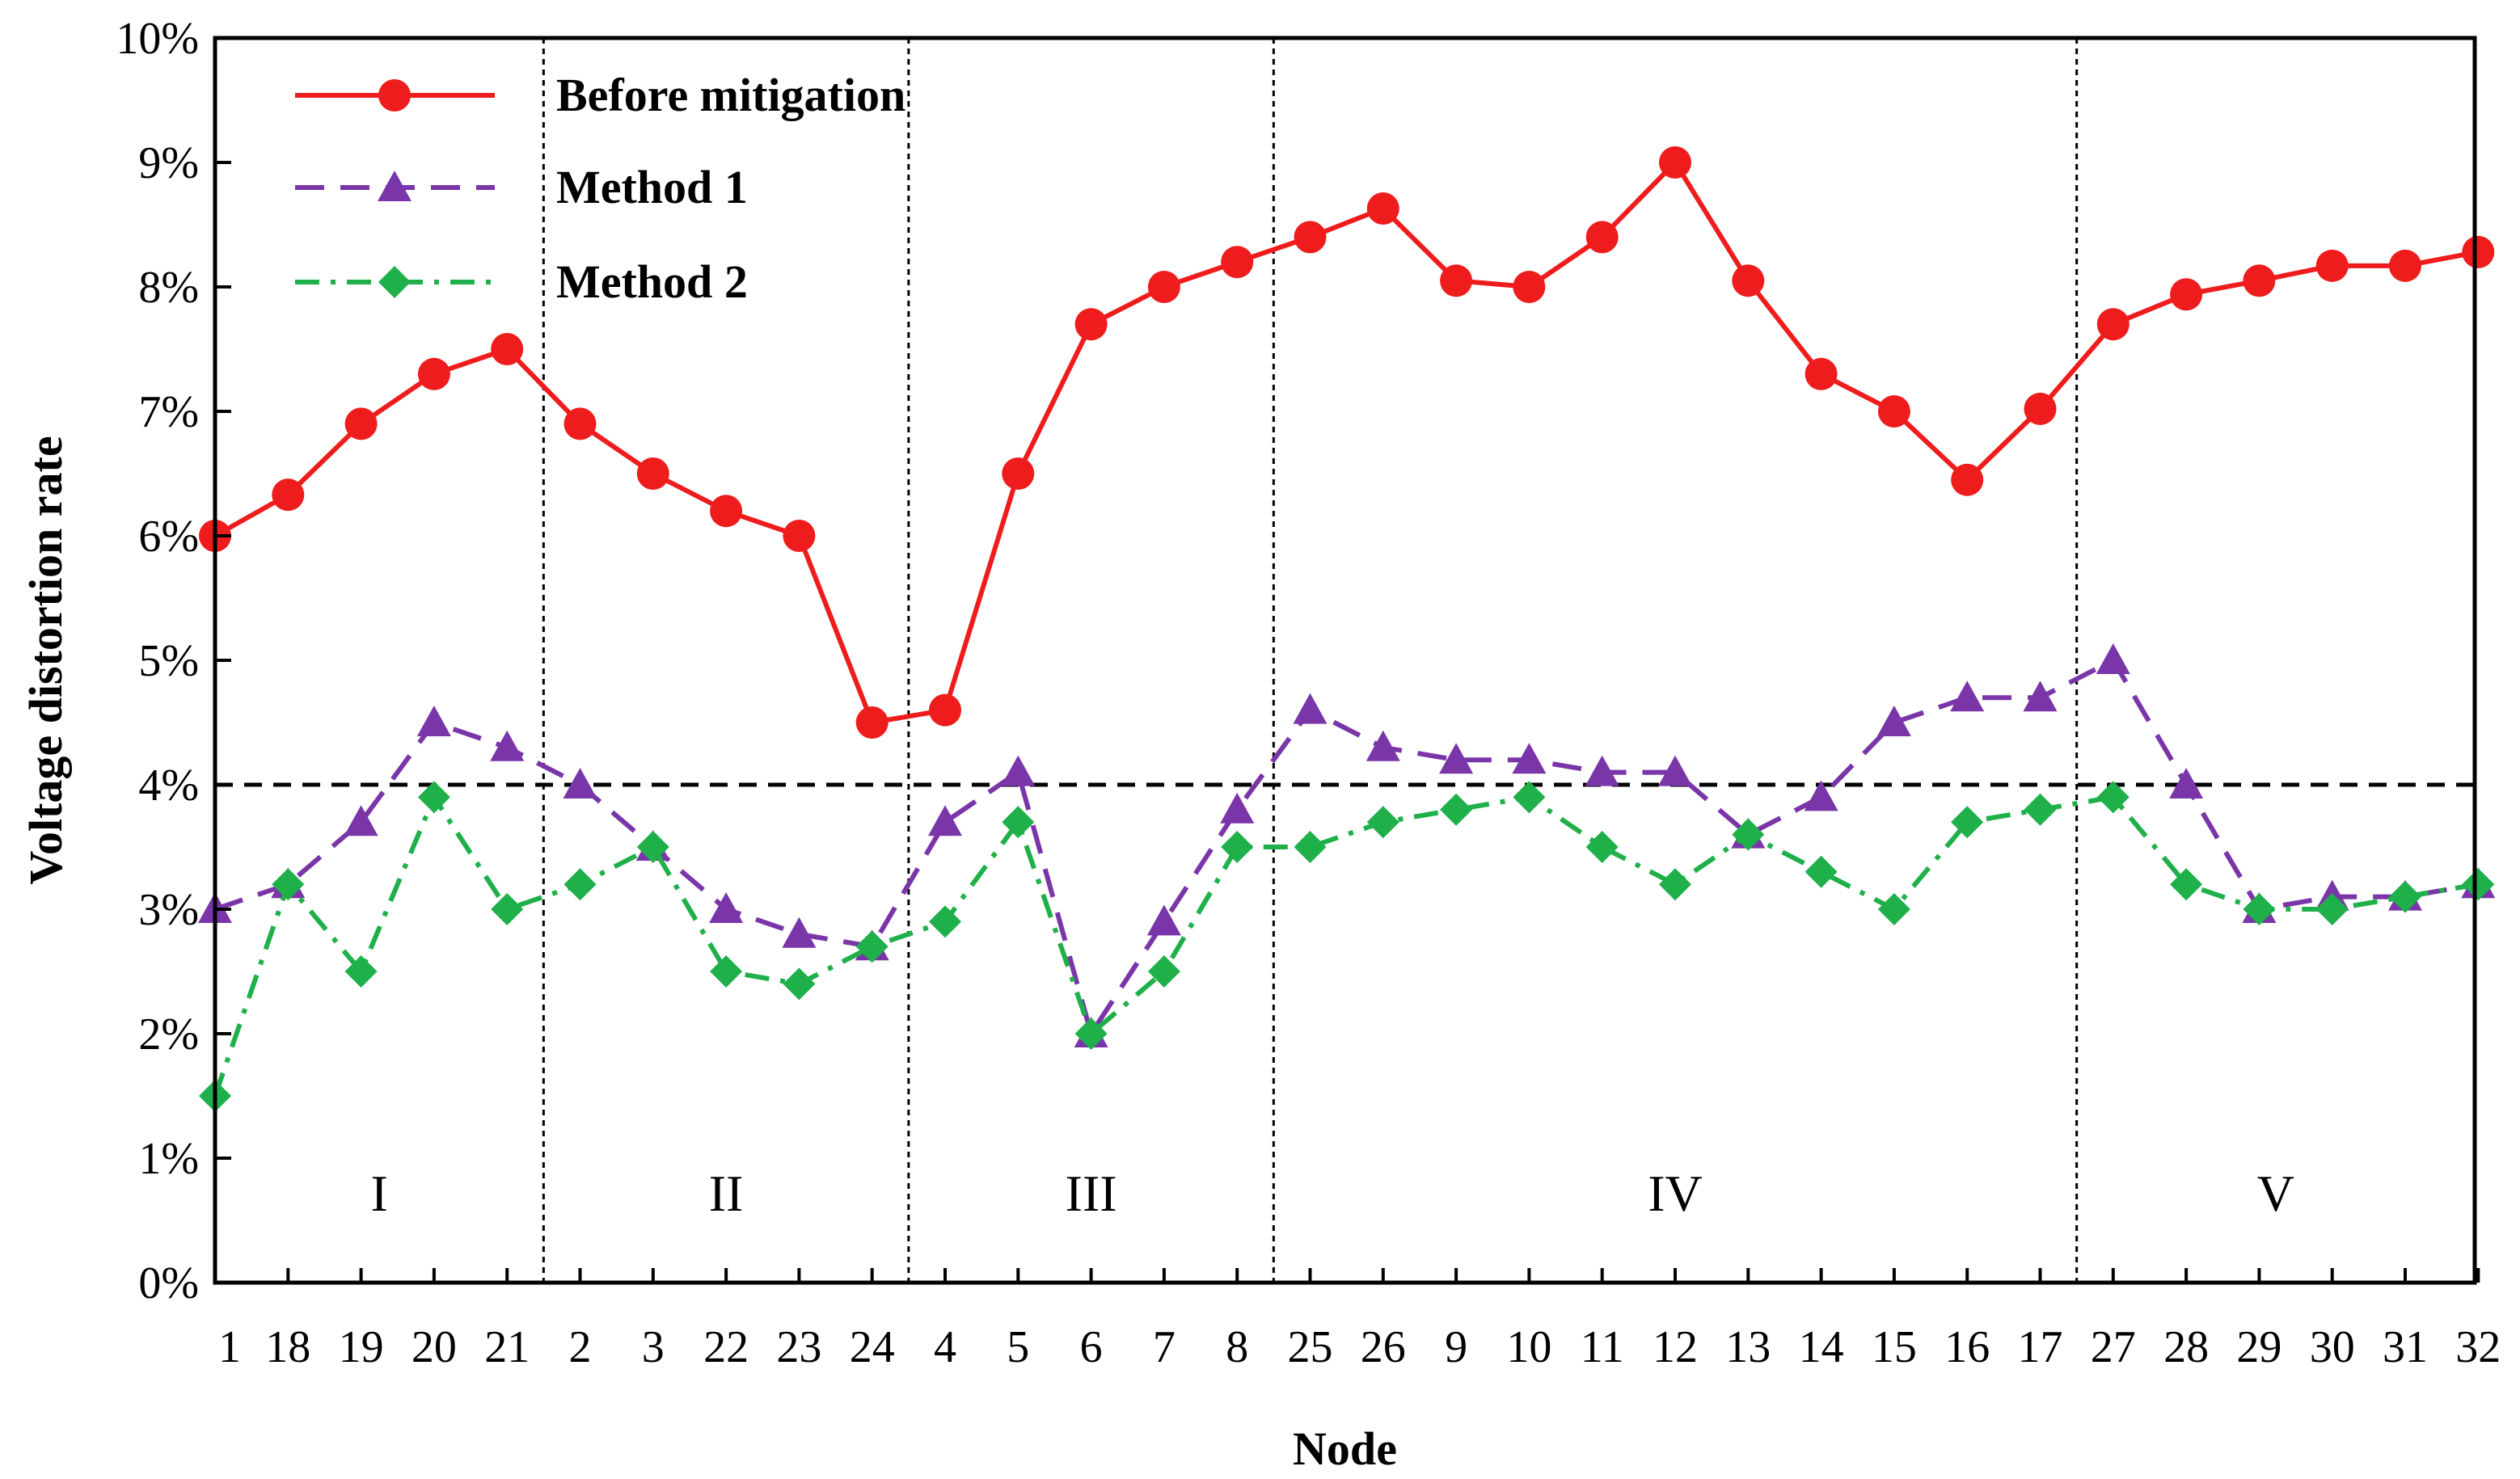 Image resolution: width=2520 pixels, height=1479 pixels. I want to click on x-tick-label: 20, so click(435, 1347).